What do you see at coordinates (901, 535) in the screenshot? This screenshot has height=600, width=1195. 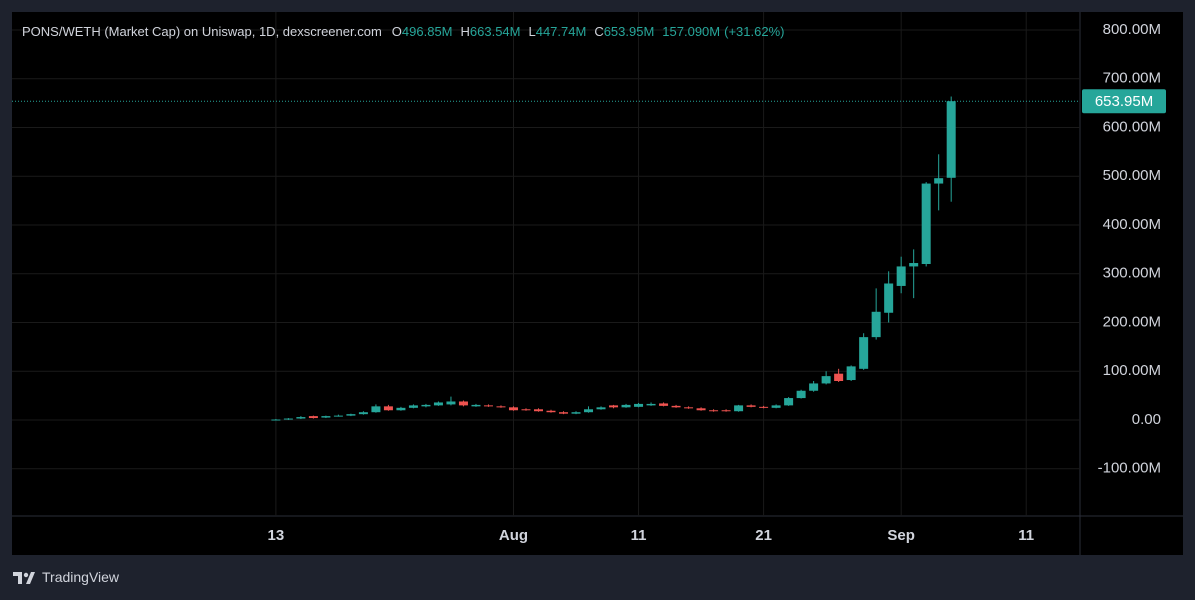 I see `x-tick-label: Sep` at bounding box center [901, 535].